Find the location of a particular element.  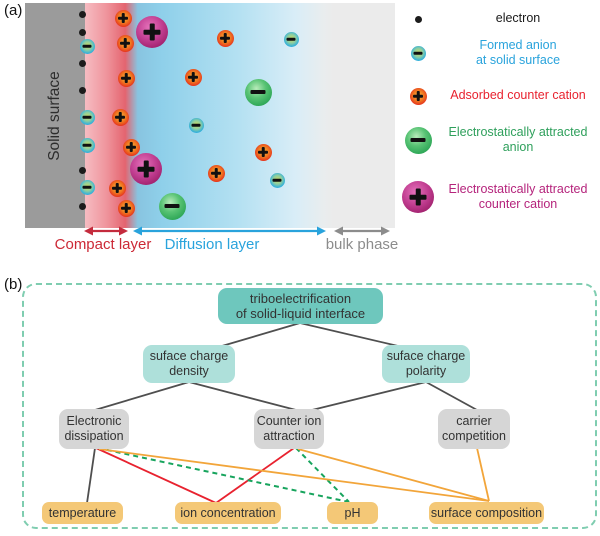

node-electronic-dissipation: Electronic dissipation is located at coordinates (94, 429).